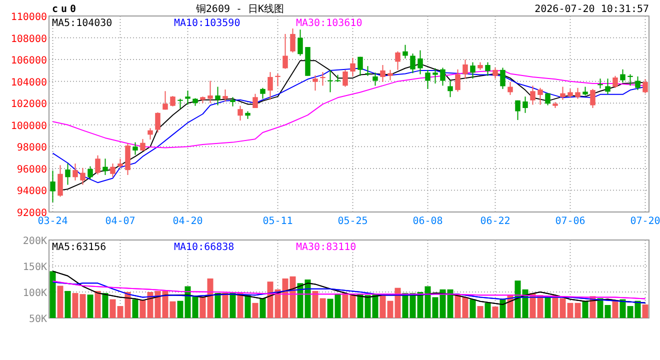  Describe the element at coordinates (28, 61) in the screenshot. I see `y-tick-label: 106000` at that location.